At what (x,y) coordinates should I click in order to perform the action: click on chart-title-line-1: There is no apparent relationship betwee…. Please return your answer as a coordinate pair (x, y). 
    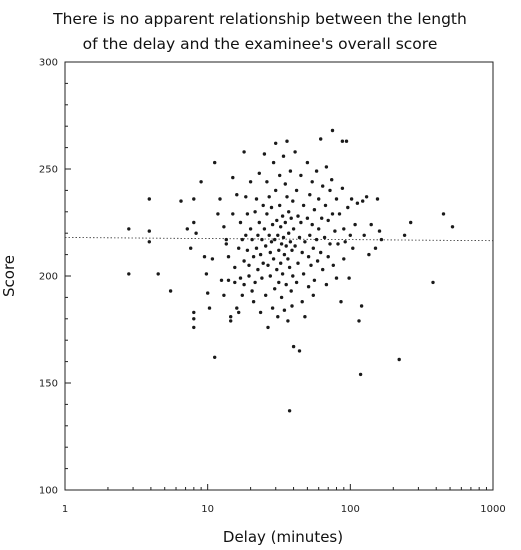
    Looking at the image, I should click on (259, 19).